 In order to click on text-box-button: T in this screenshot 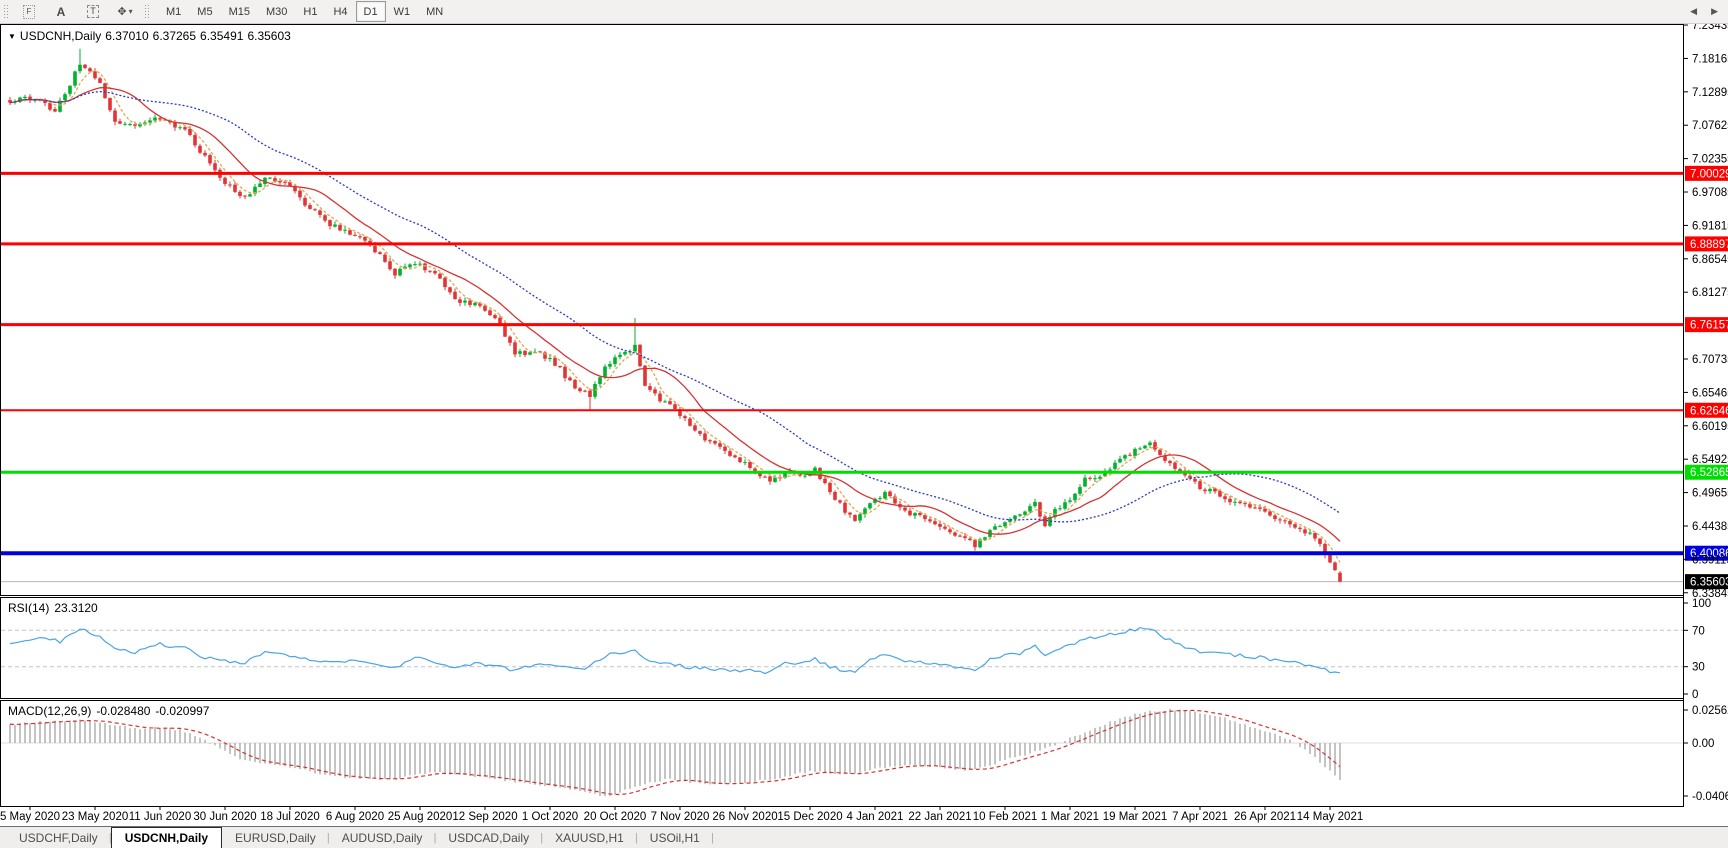, I will do `click(93, 11)`.